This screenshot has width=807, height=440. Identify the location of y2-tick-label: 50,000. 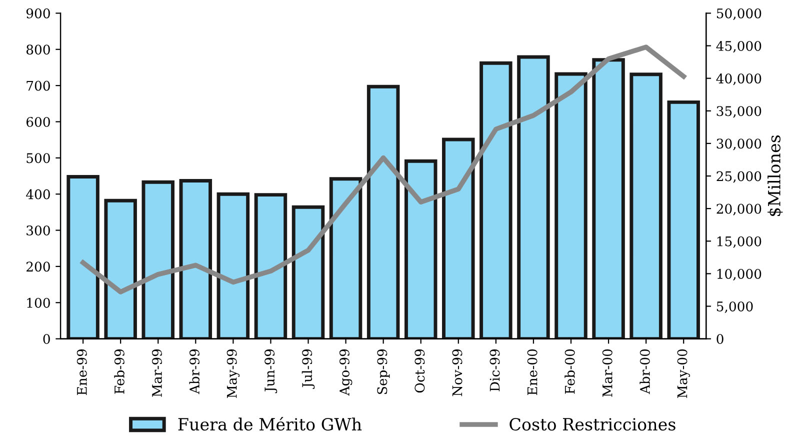
(739, 14).